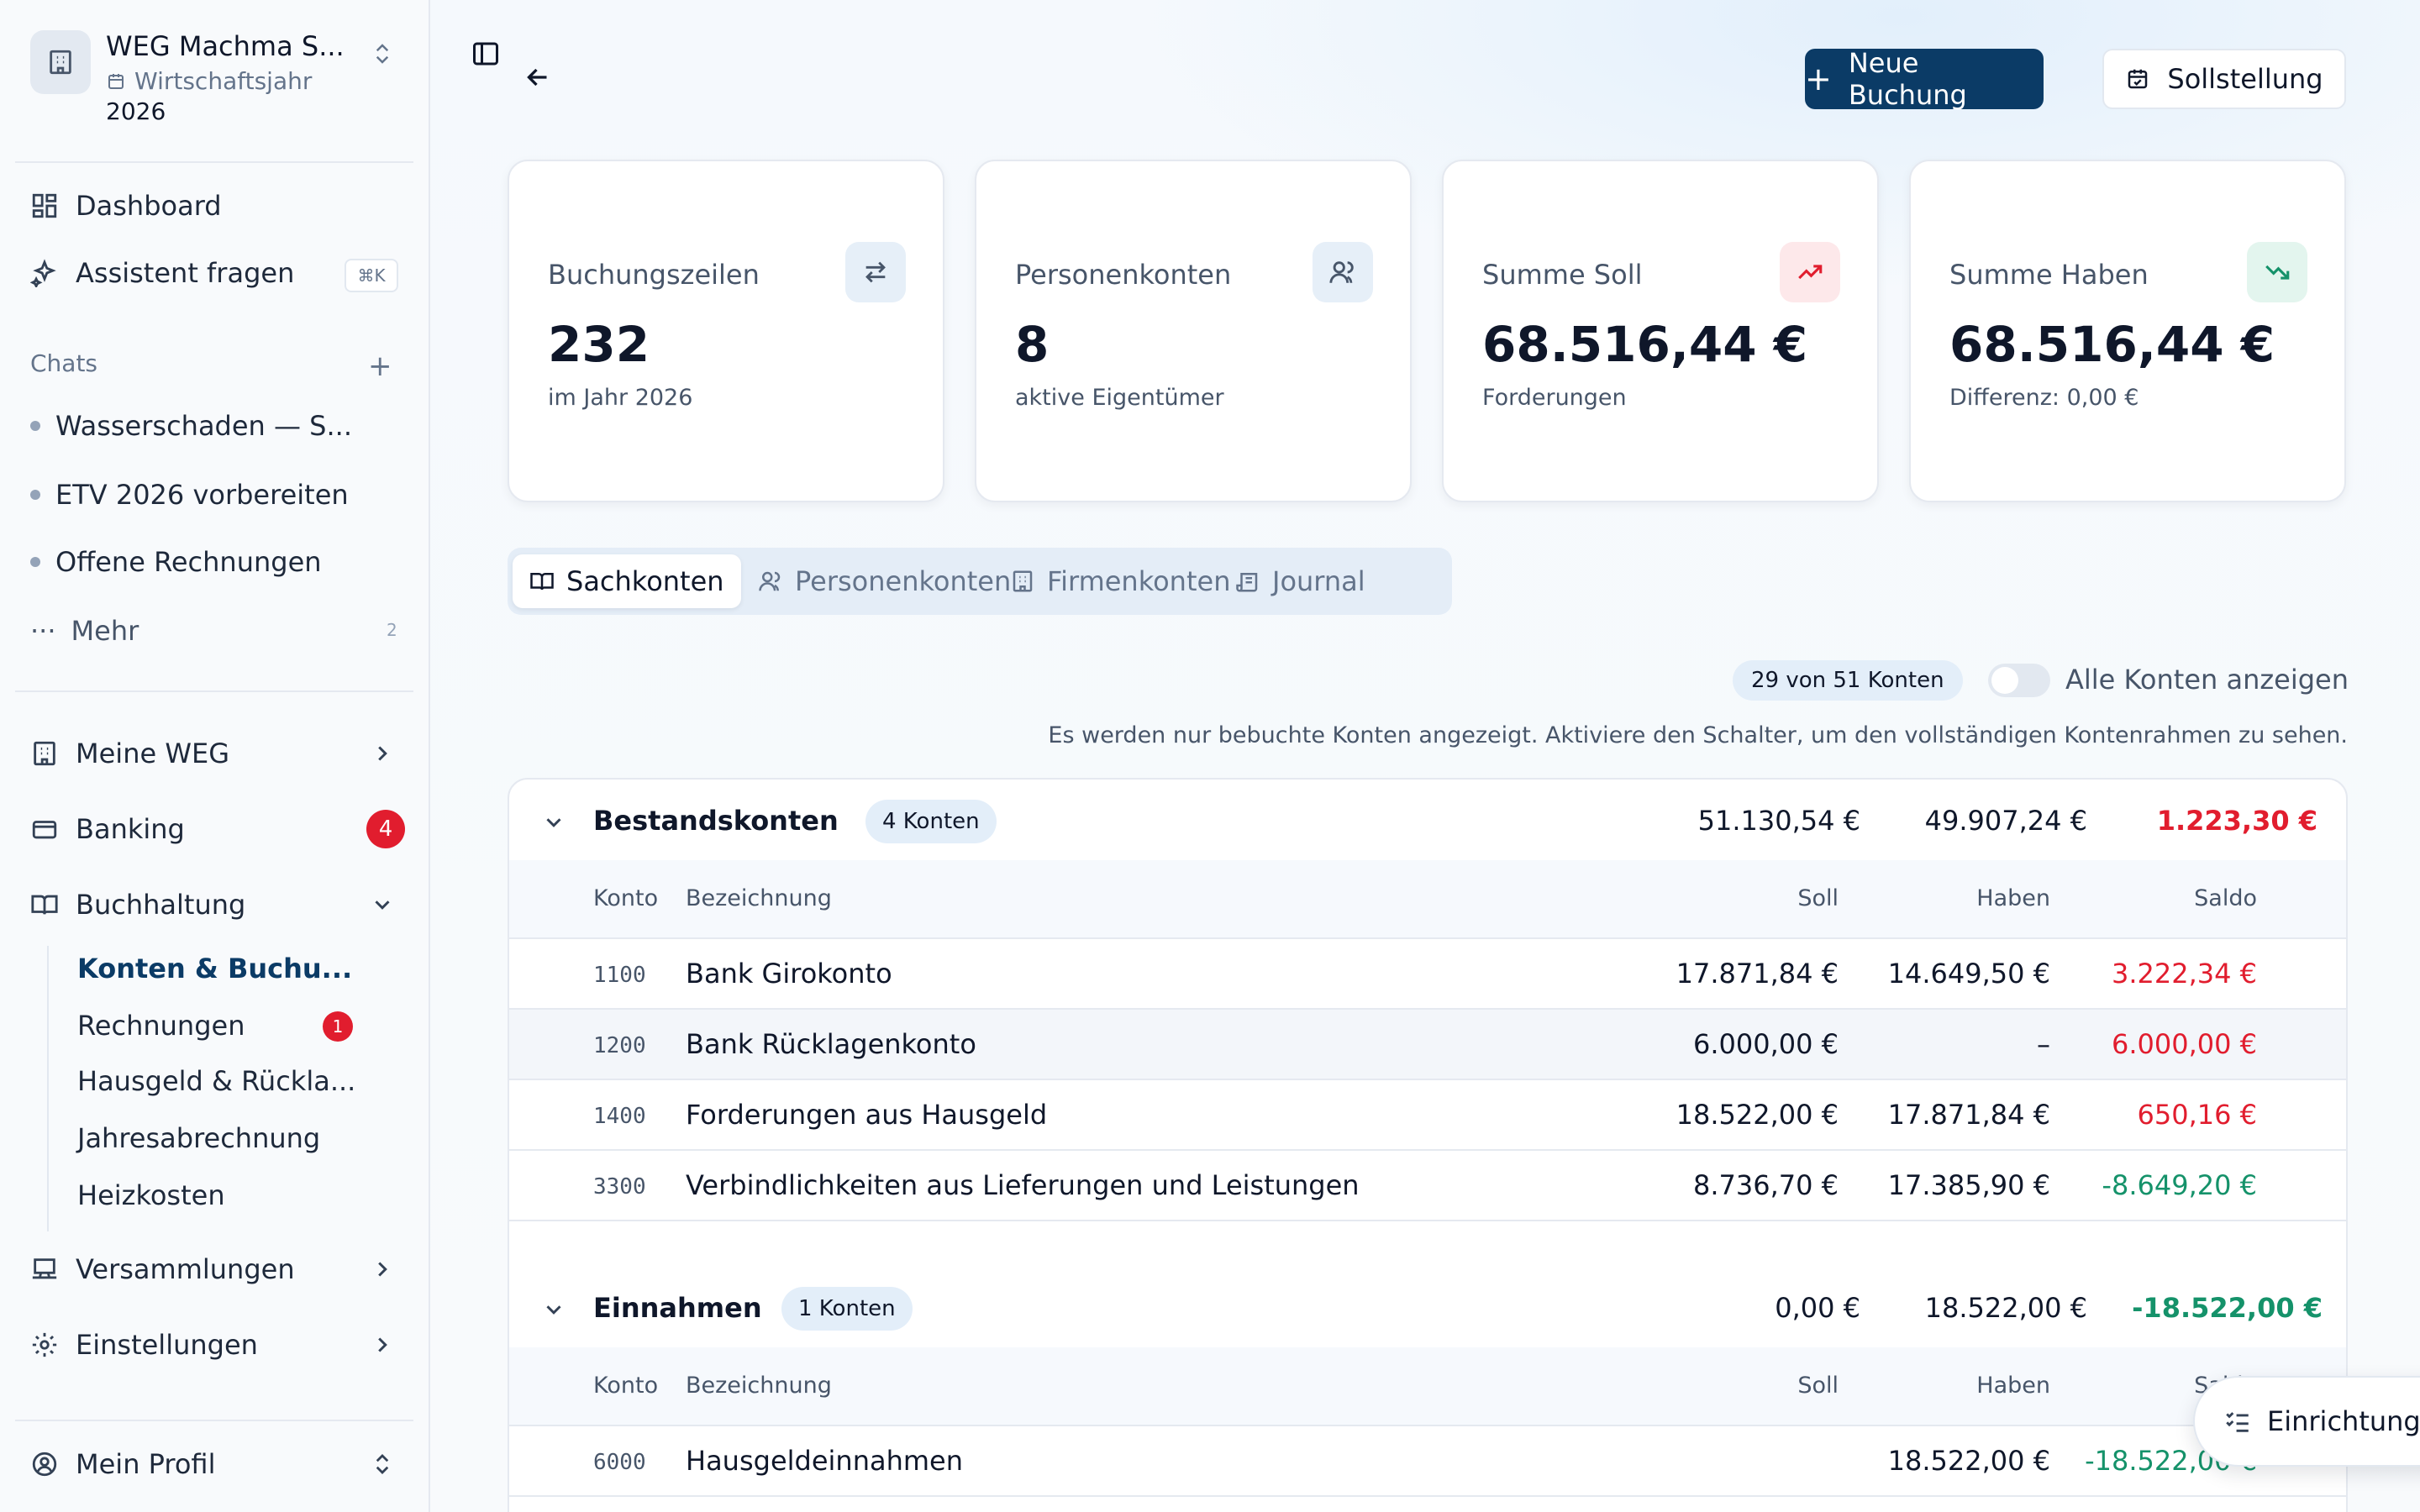 The image size is (2420, 1512). I want to click on row-code: 3300, so click(619, 1187).